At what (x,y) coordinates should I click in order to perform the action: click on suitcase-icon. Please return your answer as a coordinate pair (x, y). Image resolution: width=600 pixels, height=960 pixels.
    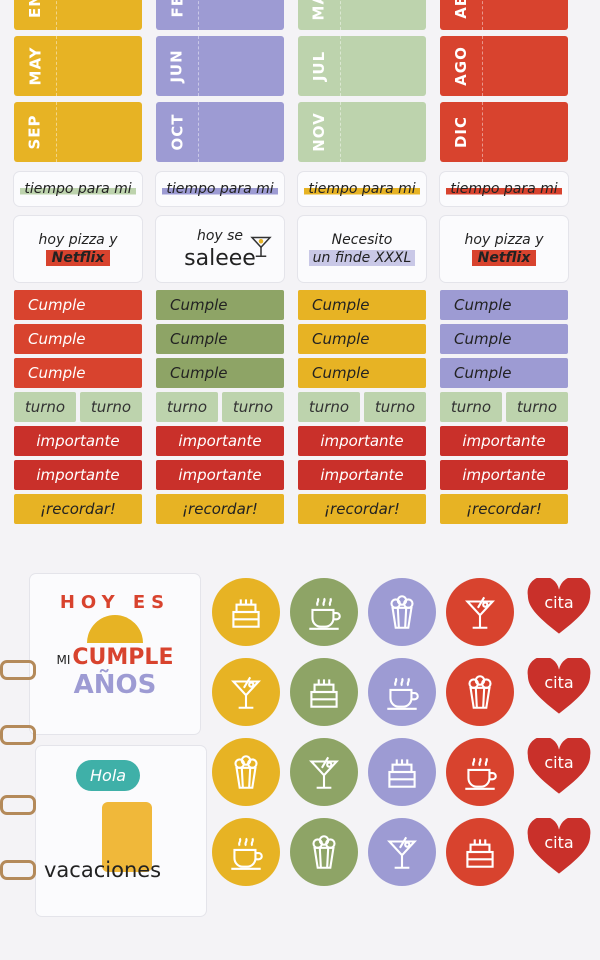
    Looking at the image, I should click on (127, 837).